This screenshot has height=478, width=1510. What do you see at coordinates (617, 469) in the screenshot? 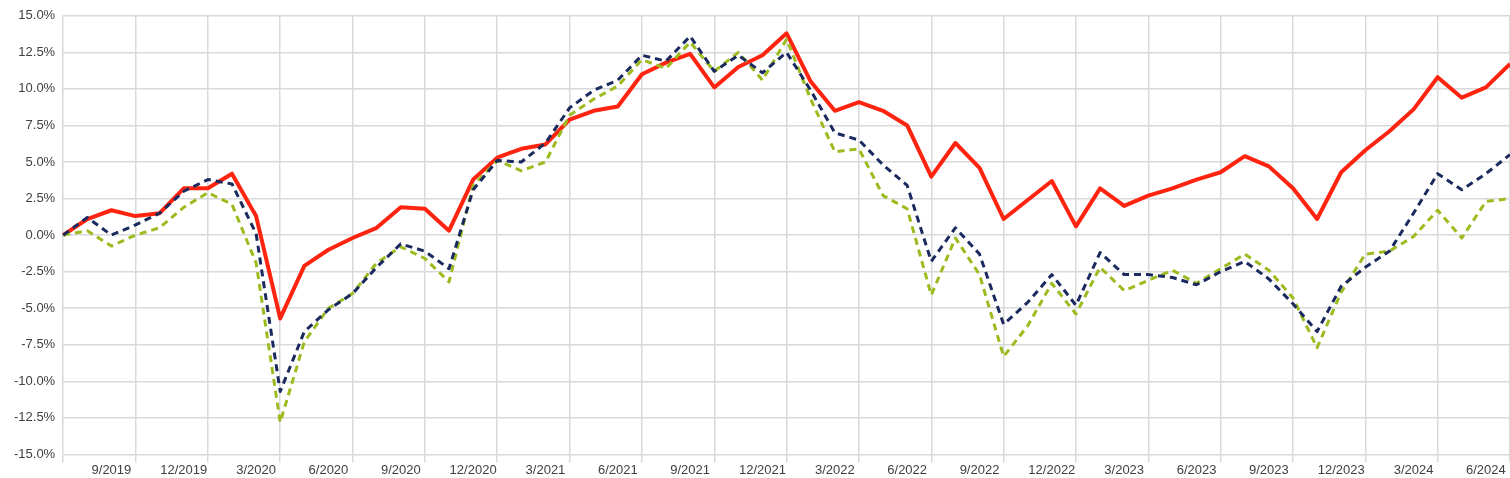
I see `x-tick-label: 6/2021` at bounding box center [617, 469].